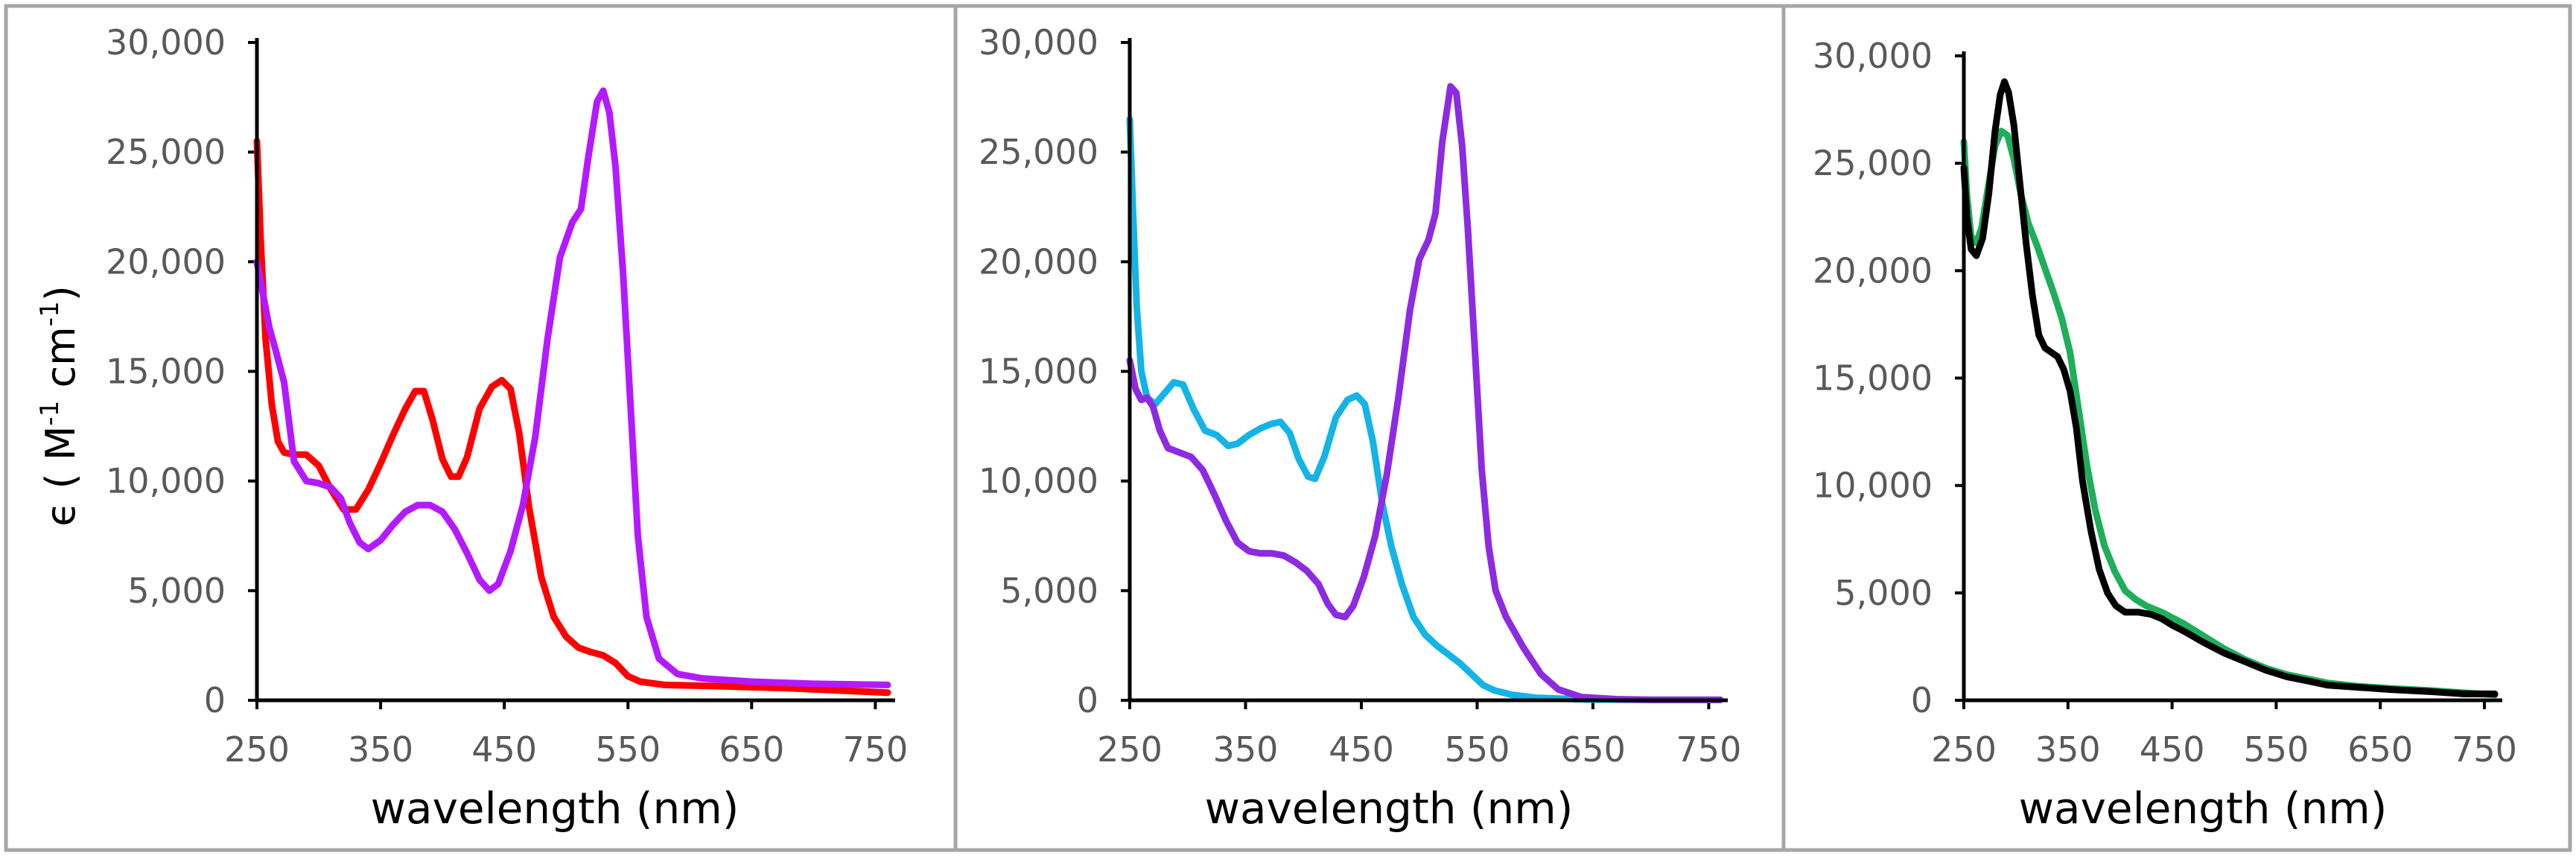 The width and height of the screenshot is (2576, 856). What do you see at coordinates (60, 477) in the screenshot?
I see `y-axis-title-main: ϵ ( M` at bounding box center [60, 477].